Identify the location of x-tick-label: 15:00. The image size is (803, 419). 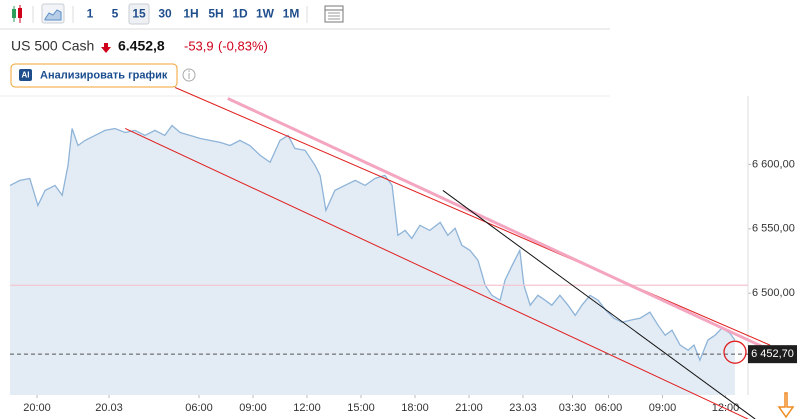
(361, 408).